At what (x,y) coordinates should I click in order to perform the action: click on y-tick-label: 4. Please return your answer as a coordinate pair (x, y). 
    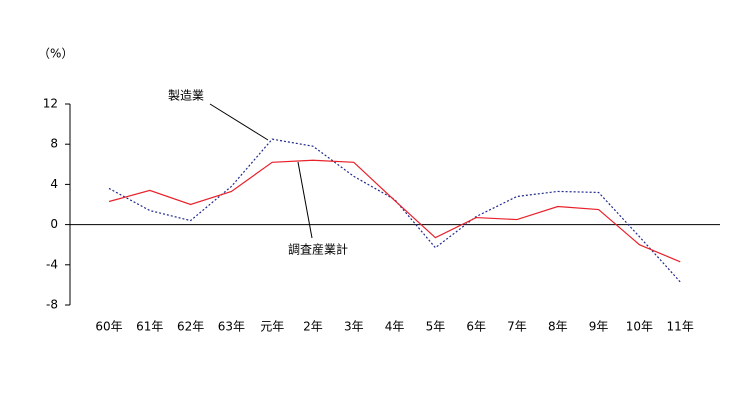
    Looking at the image, I should click on (54, 184).